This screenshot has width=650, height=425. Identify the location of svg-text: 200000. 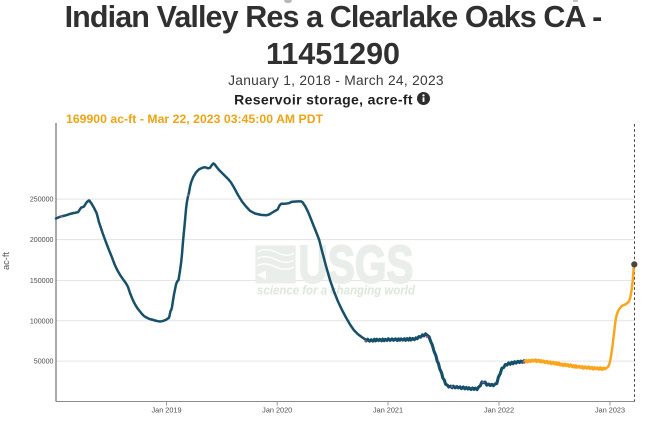
(42, 240).